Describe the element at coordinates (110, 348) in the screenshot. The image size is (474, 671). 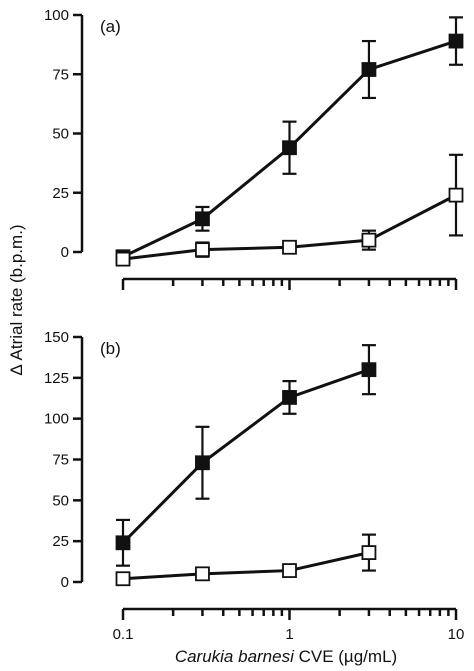
I see `panel-label: (b)` at that location.